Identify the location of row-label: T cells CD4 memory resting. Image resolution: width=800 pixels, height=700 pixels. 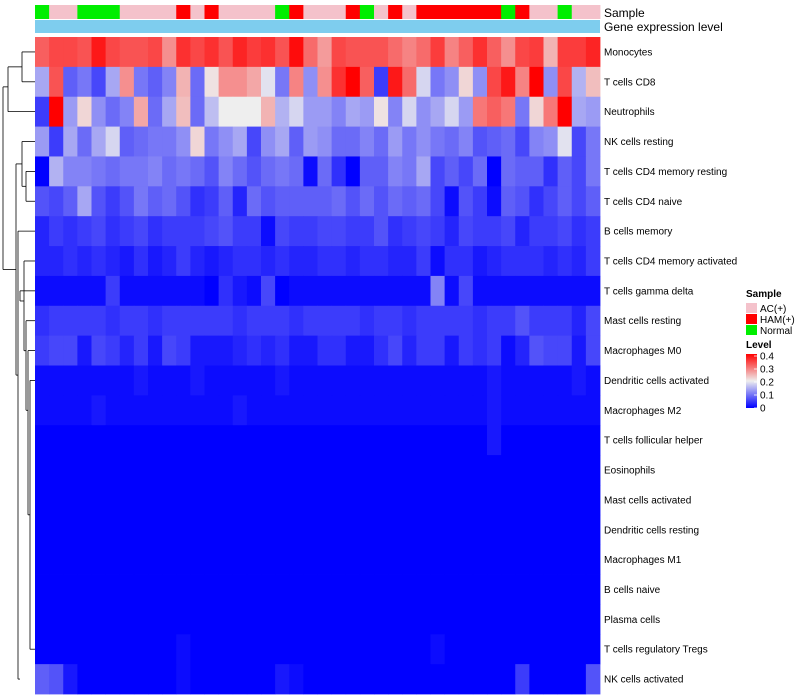
(665, 172).